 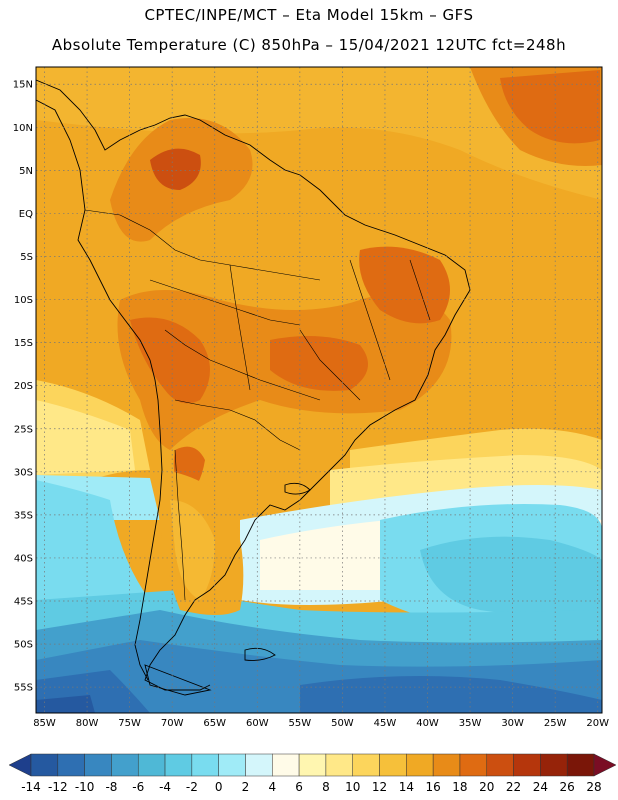 I want to click on lat-tick-label: 20S, so click(x=23, y=386).